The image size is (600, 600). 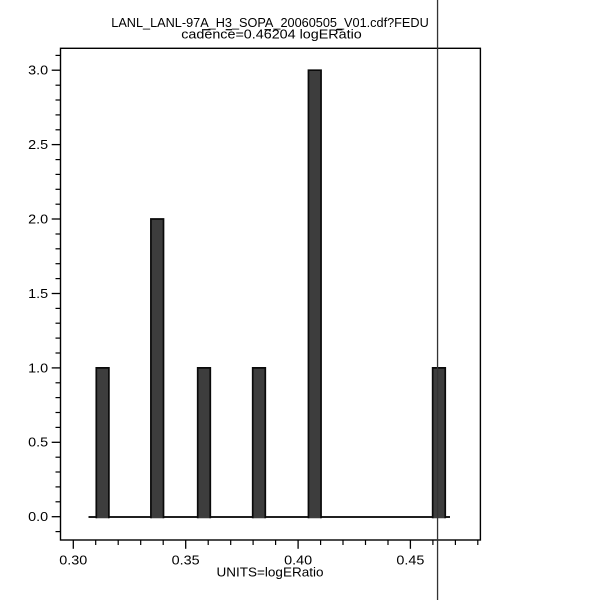 What do you see at coordinates (38, 368) in the screenshot?
I see `svg-text: 1.0` at bounding box center [38, 368].